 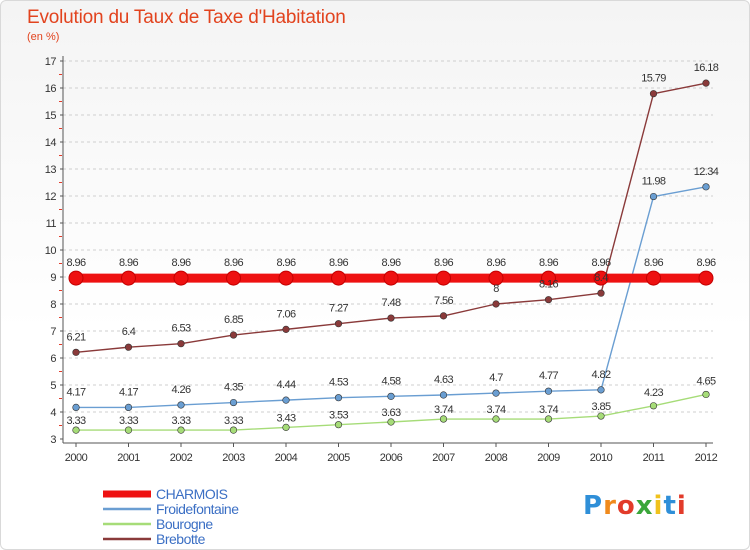 I want to click on logo-letter: x, so click(x=644, y=506).